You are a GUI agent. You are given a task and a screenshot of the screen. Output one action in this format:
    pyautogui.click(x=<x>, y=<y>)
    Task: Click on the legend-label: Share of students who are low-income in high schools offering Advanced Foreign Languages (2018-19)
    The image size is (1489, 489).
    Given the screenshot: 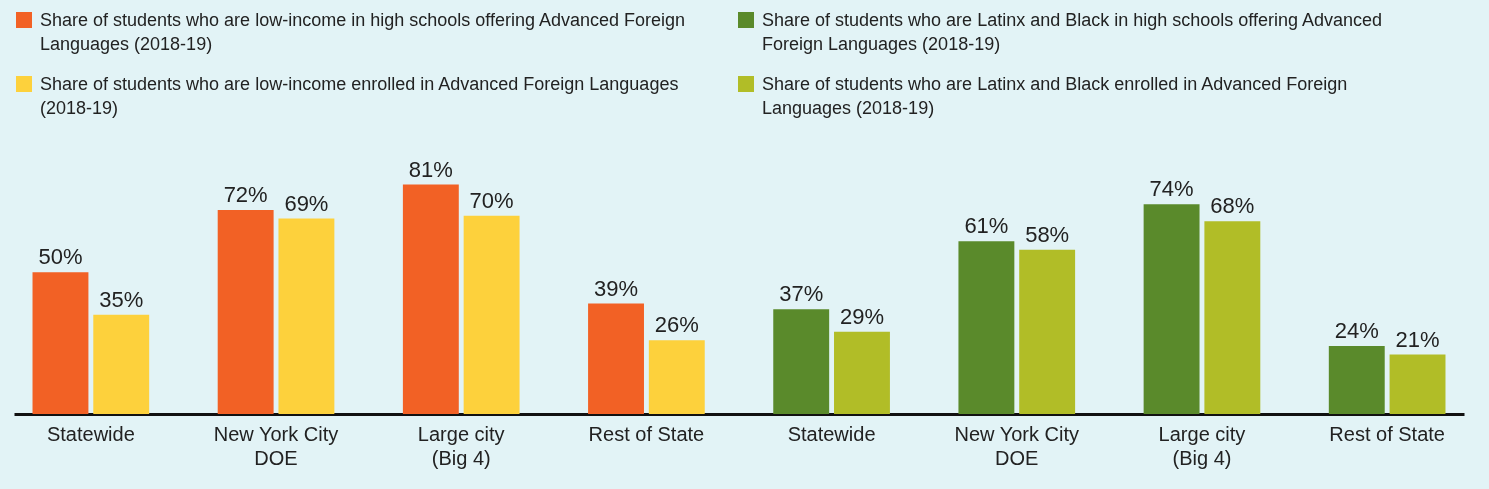 What is the action you would take?
    pyautogui.click(x=363, y=32)
    